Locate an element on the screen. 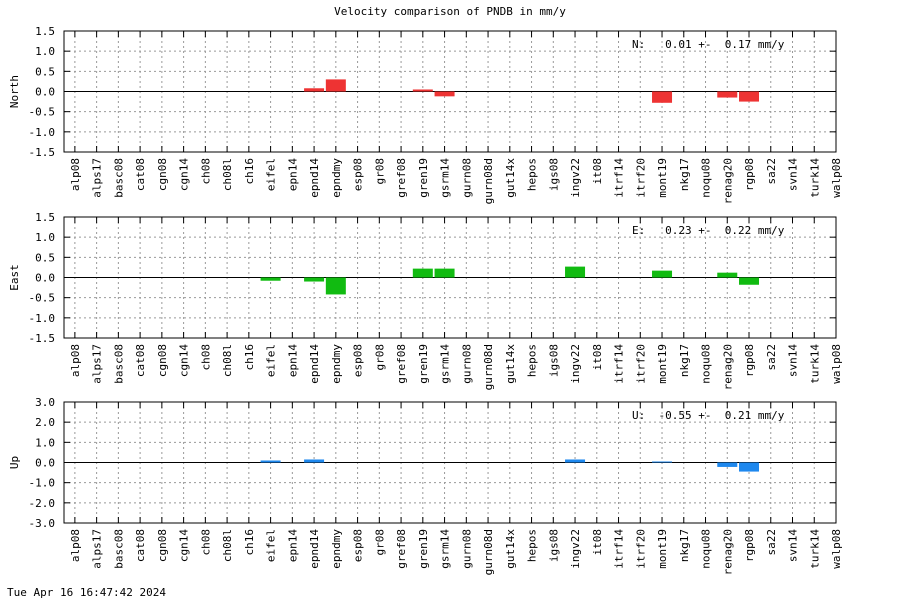  x-tick-label: eifel is located at coordinates (271, 174).